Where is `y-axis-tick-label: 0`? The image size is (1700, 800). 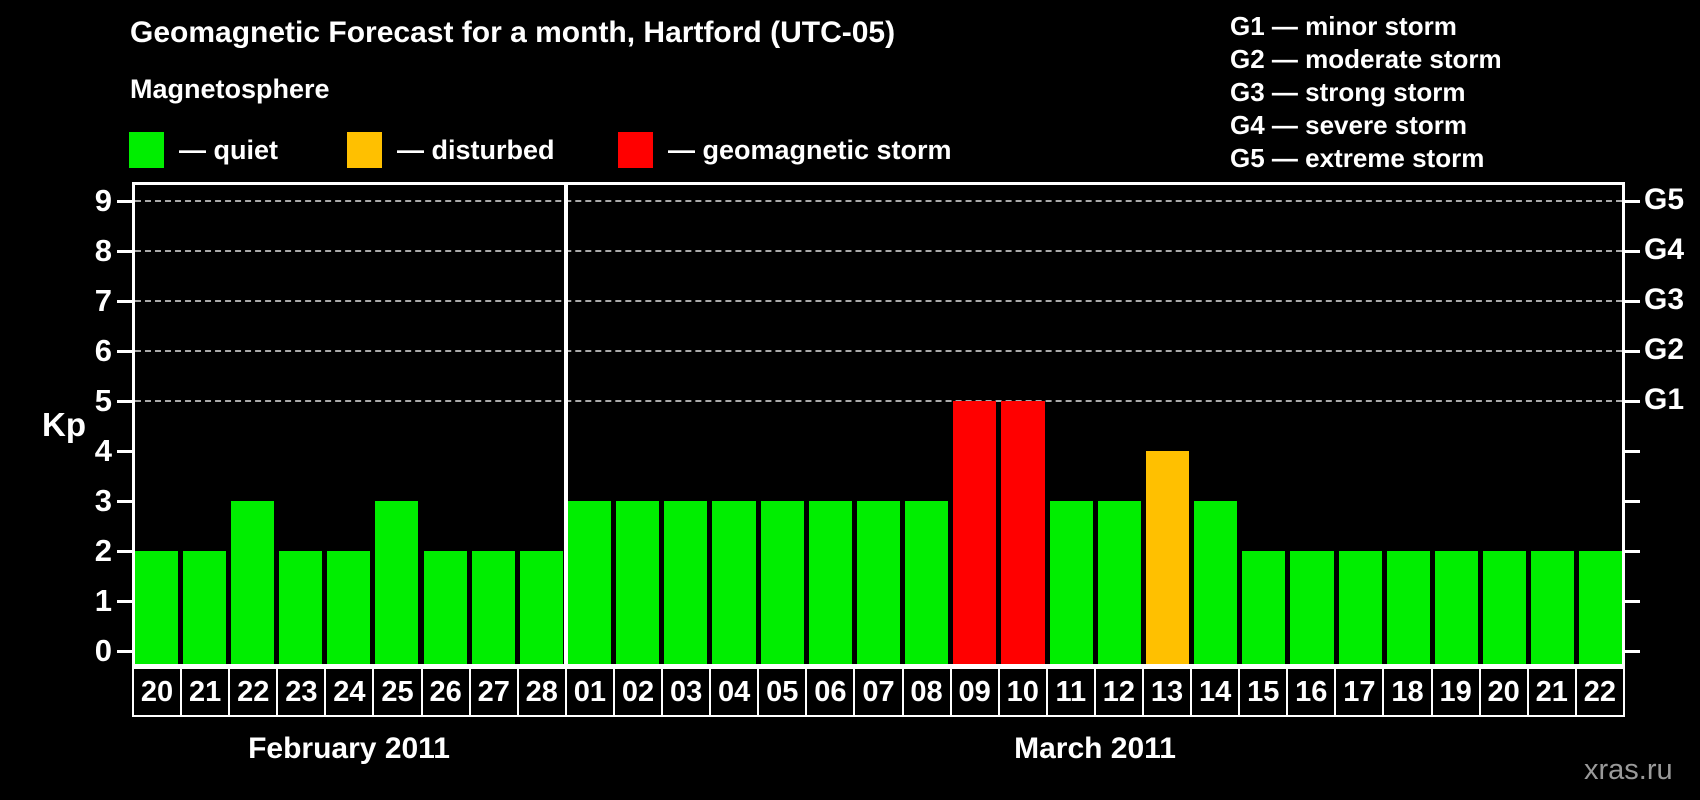
y-axis-tick-label: 0 is located at coordinates (103, 650).